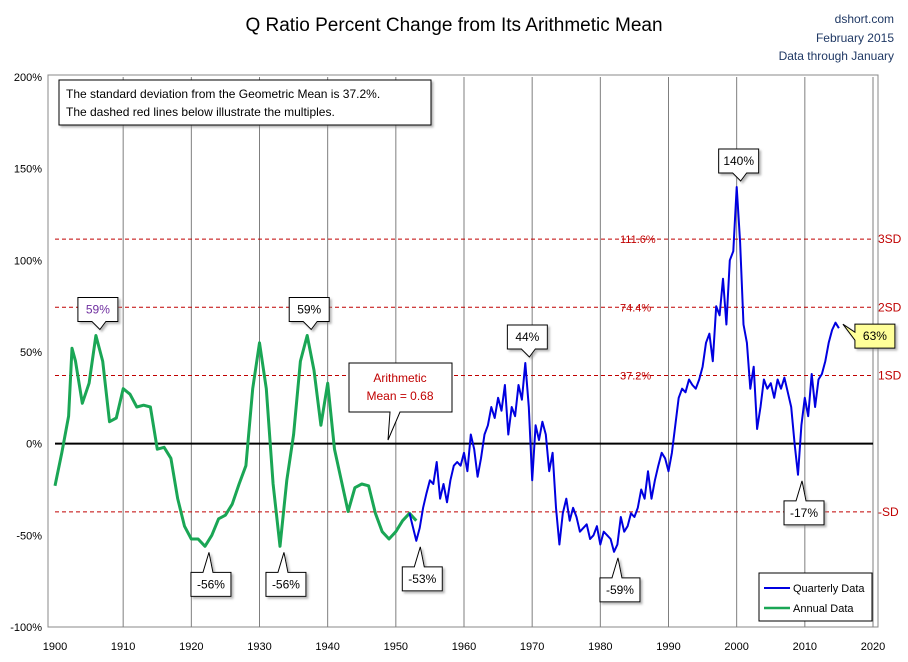 The width and height of the screenshot is (908, 662). Describe the element at coordinates (28, 261) in the screenshot. I see `y-tick-label: 100%` at that location.